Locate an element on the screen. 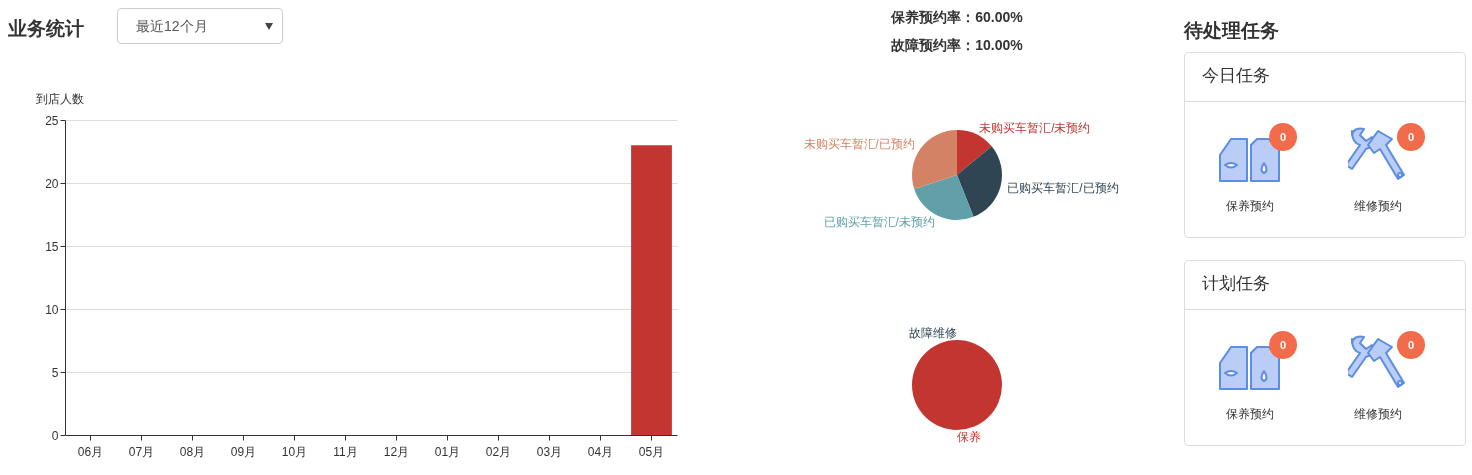  x-tick-label: 07月 is located at coordinates (141, 451).